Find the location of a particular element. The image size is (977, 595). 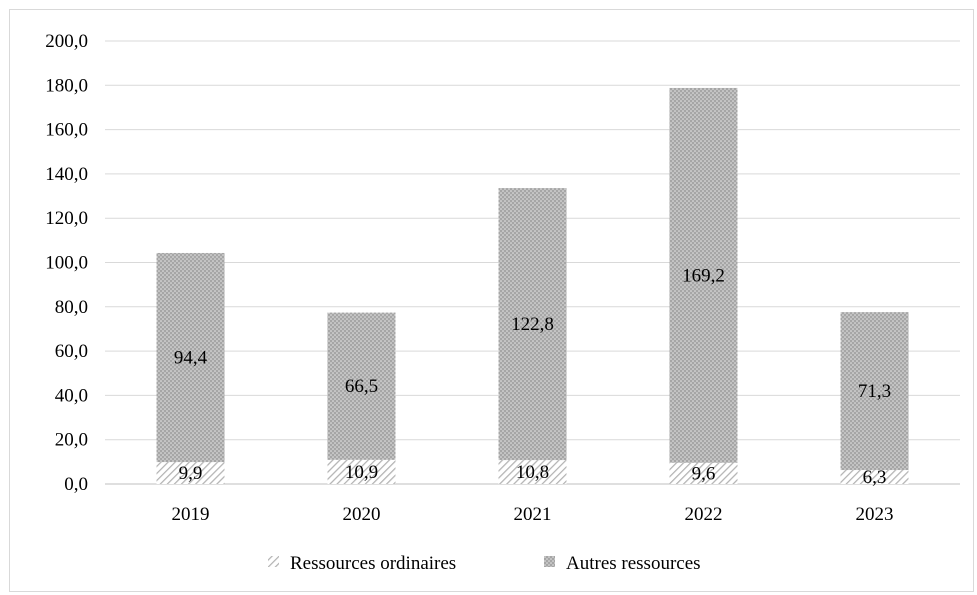

x-tick-label: 2020 is located at coordinates (362, 514).